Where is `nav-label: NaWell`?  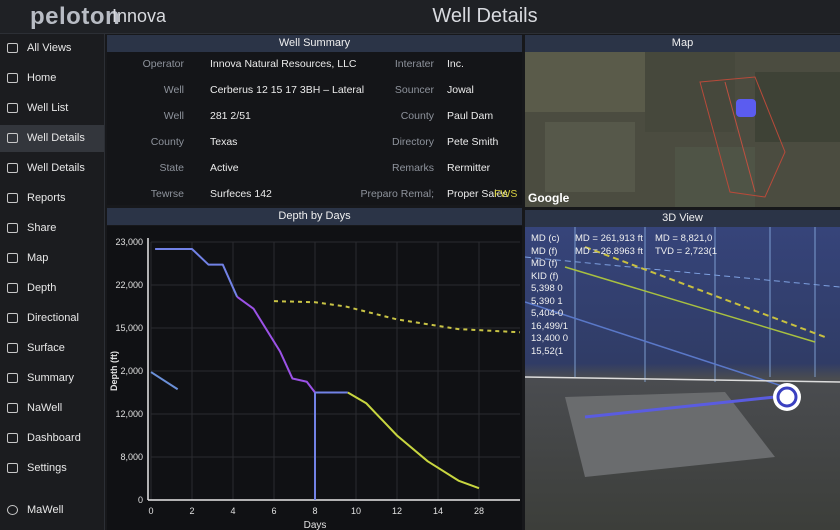
nav-label: NaWell is located at coordinates (45, 408).